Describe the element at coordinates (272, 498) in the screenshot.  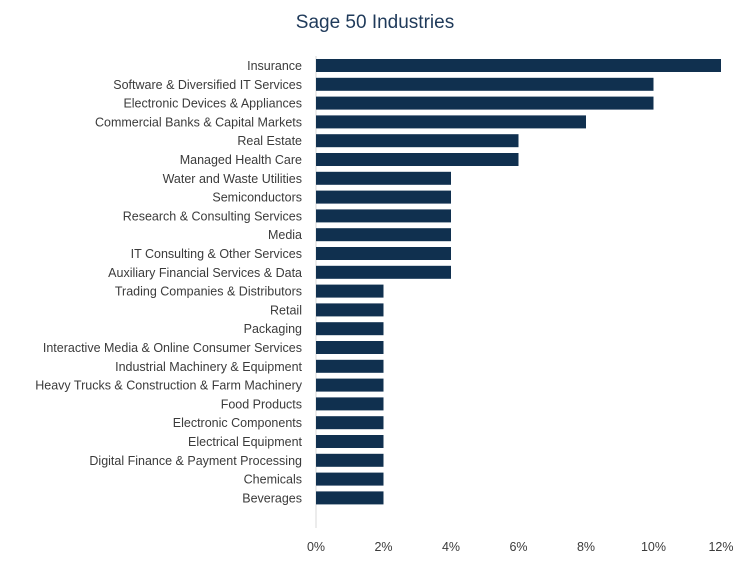
I see `category-label: Beverages` at that location.